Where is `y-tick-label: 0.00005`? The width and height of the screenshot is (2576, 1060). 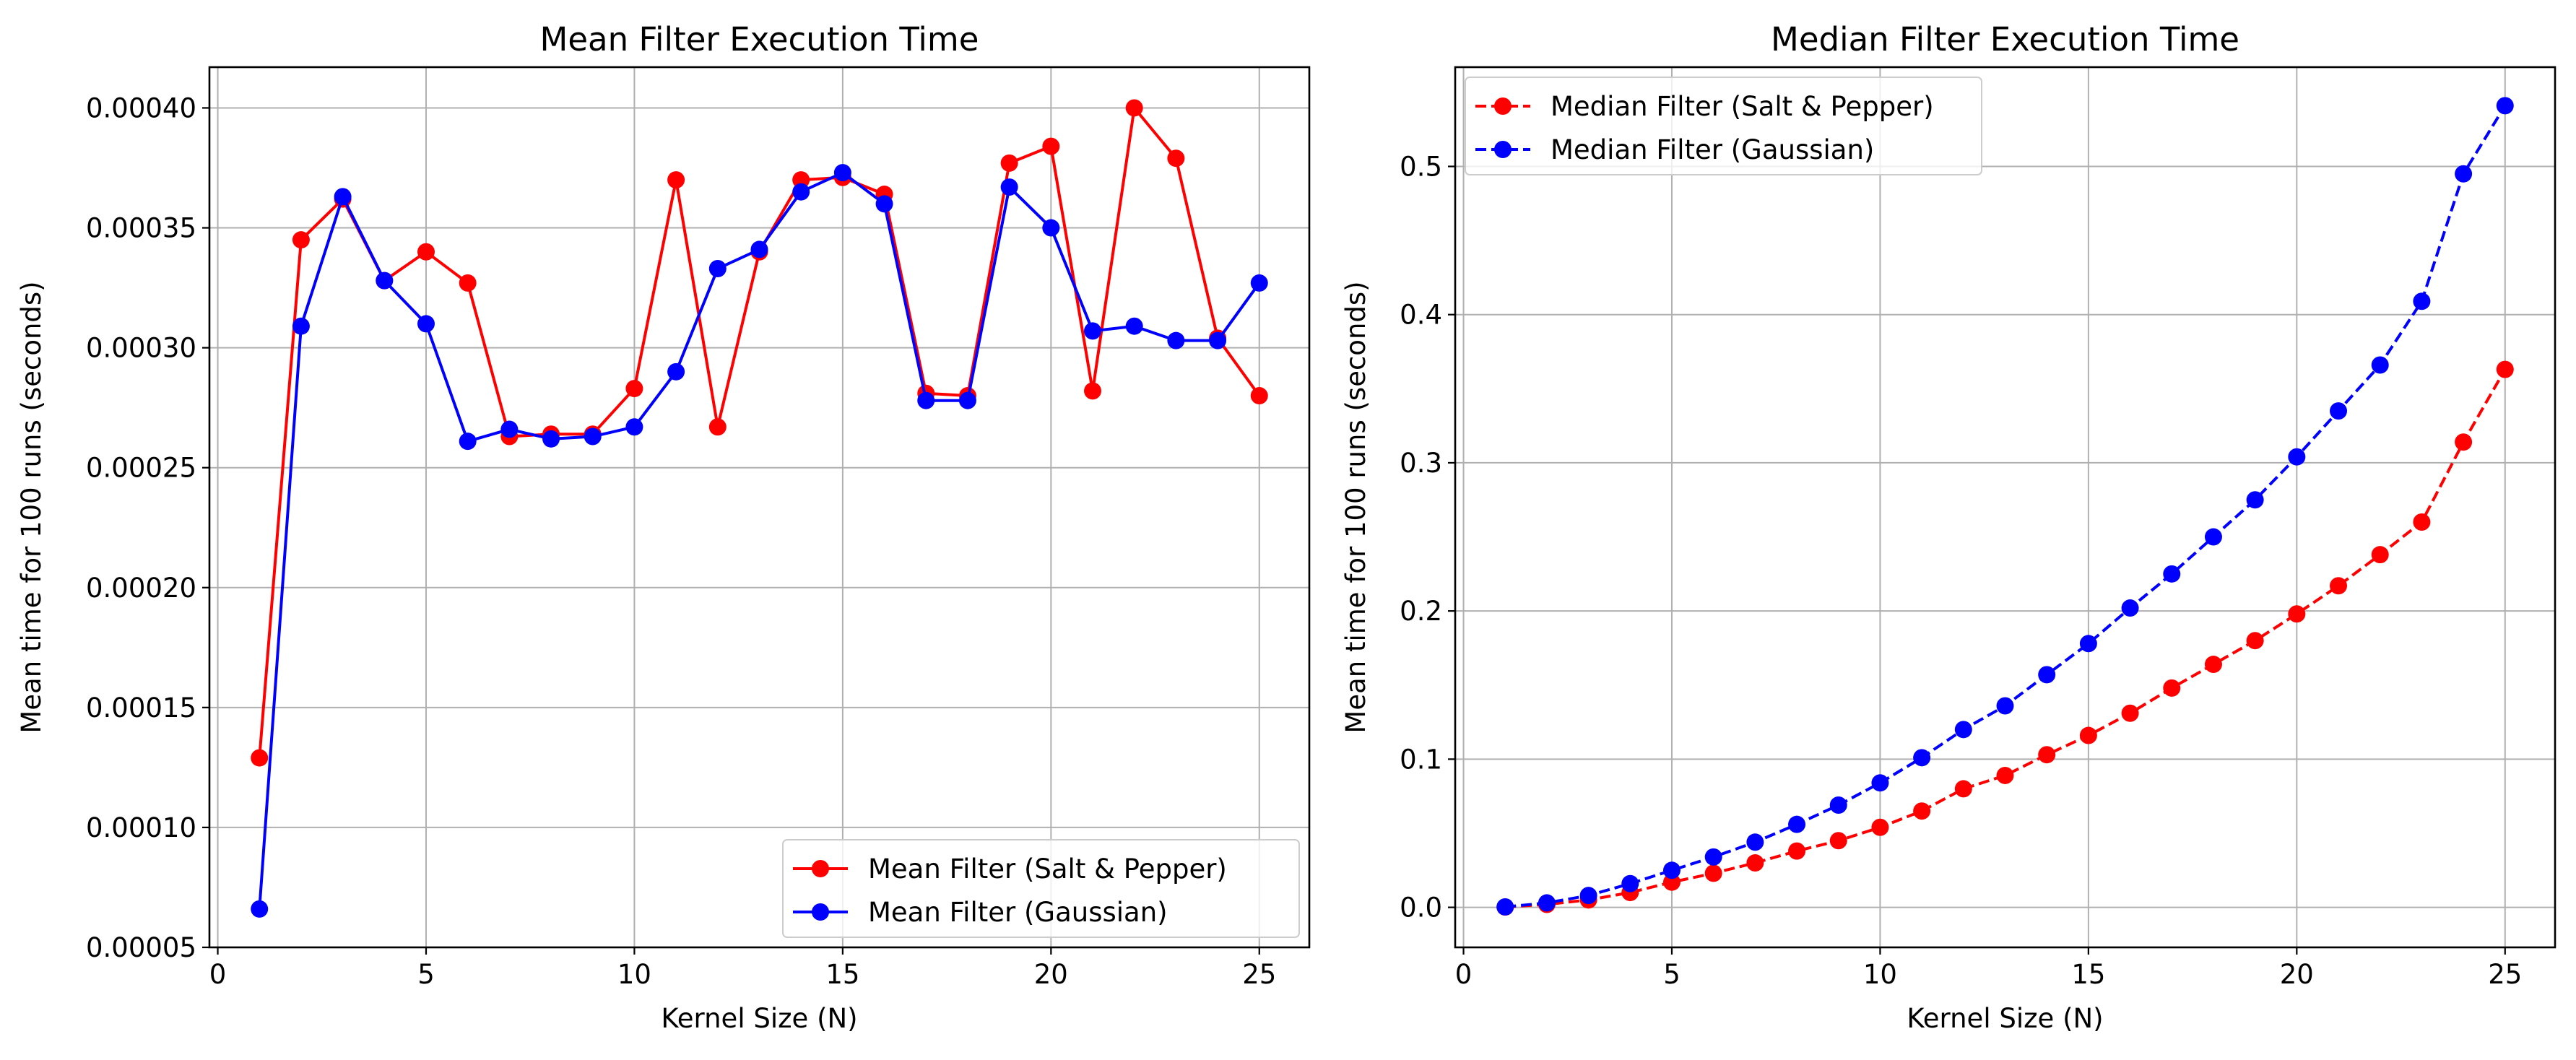
y-tick-label: 0.00005 is located at coordinates (141, 947).